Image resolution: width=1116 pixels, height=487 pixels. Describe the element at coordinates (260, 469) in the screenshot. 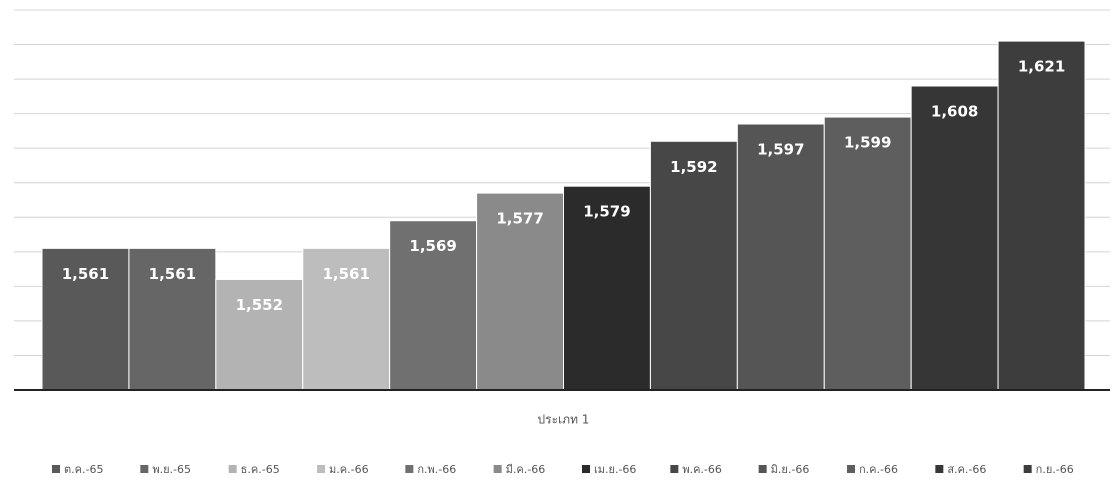

I see `legend-label: ธ.ค.-65` at that location.